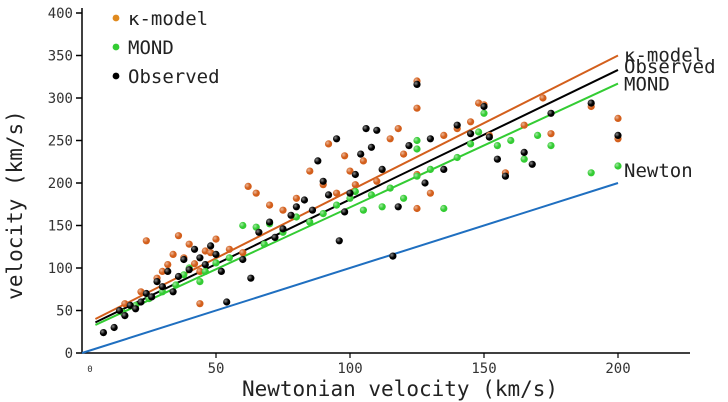 The width and height of the screenshot is (728, 402). I want to click on y-axis-ticks: 0 50 100 150 200 250 300 350 400, so click(65, 184).